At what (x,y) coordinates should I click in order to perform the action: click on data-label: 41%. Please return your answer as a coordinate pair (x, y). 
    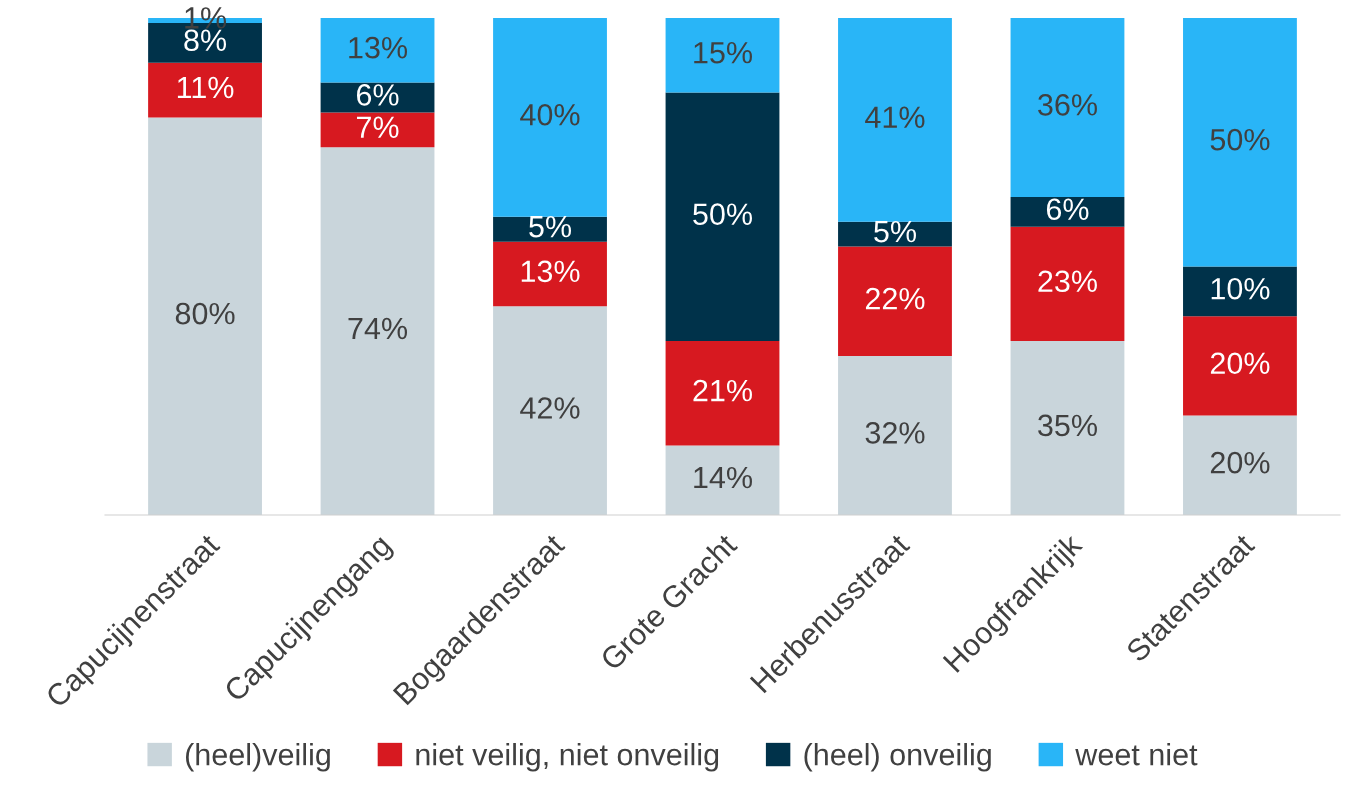
    Looking at the image, I should click on (895, 117).